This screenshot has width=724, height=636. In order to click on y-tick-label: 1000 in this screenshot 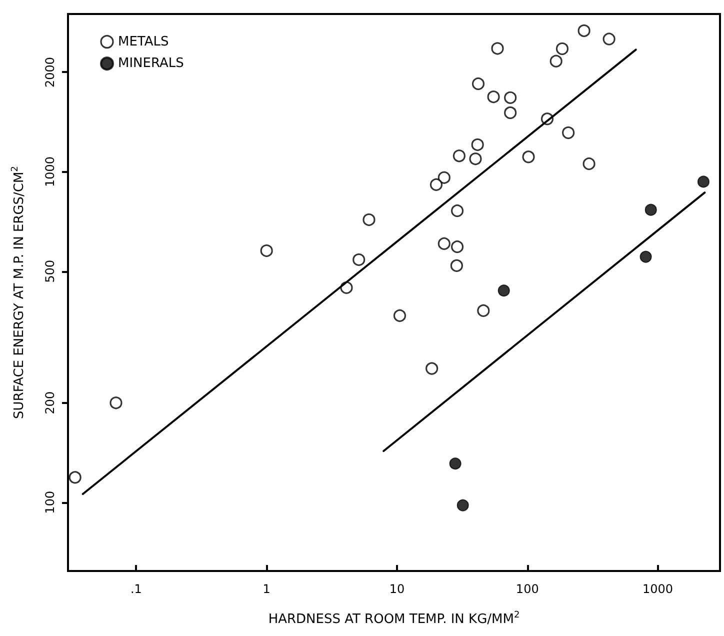, I will do `click(50, 172)`.